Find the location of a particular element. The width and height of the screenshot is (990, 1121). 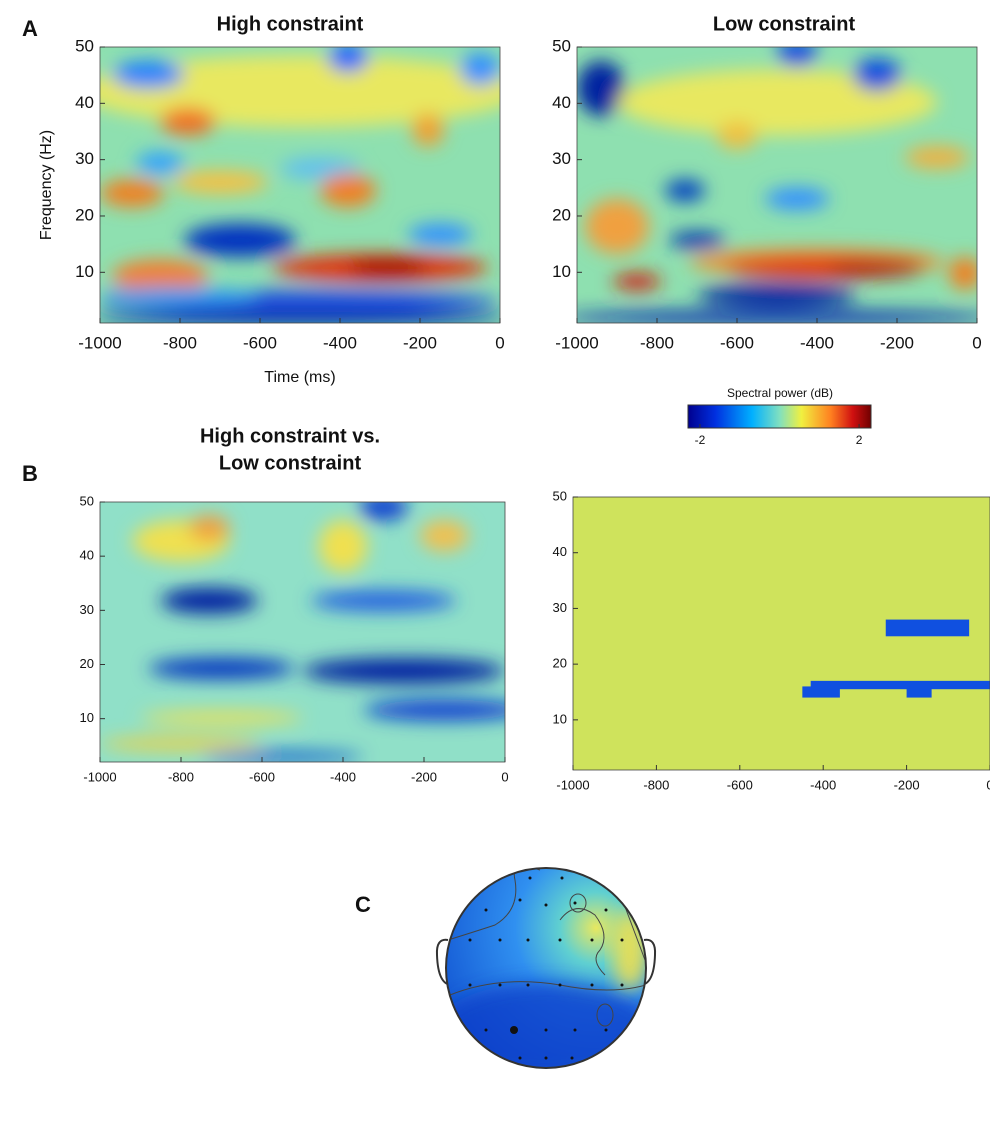

panel-label: B is located at coordinates (30, 473).